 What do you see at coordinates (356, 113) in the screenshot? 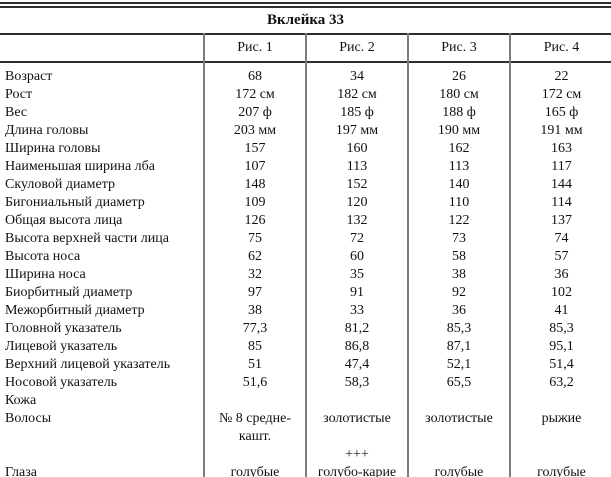
I see `cell-value: 185 ф` at bounding box center [356, 113].